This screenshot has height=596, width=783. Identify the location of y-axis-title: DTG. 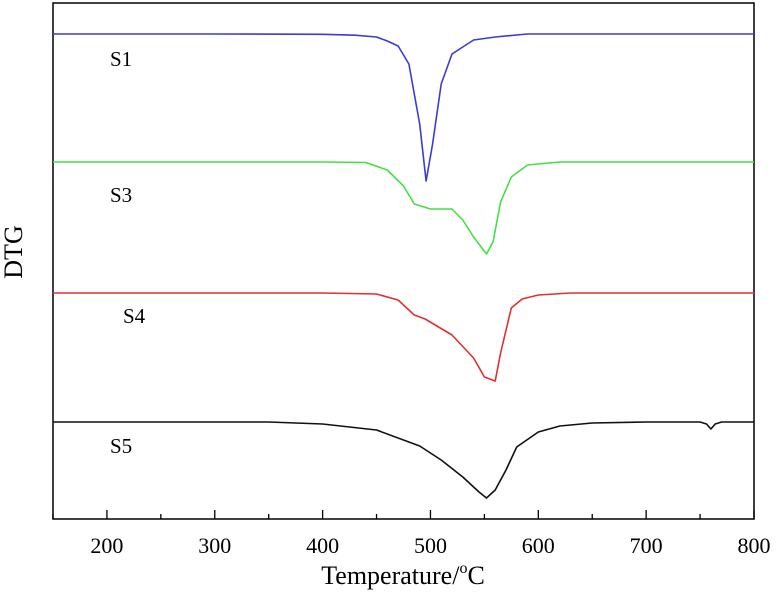
(14, 251).